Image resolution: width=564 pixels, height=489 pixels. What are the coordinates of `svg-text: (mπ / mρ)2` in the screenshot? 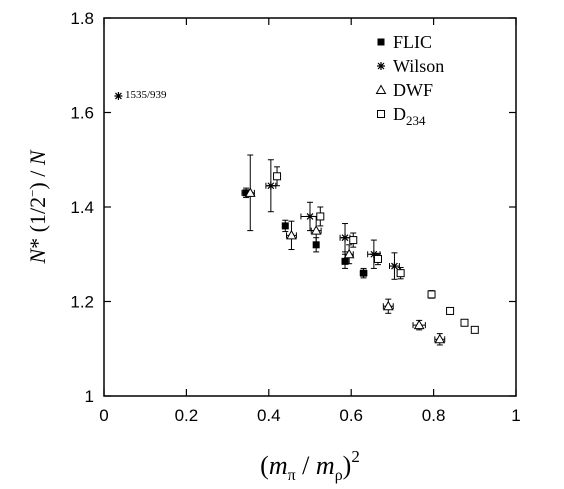 It's located at (310, 465).